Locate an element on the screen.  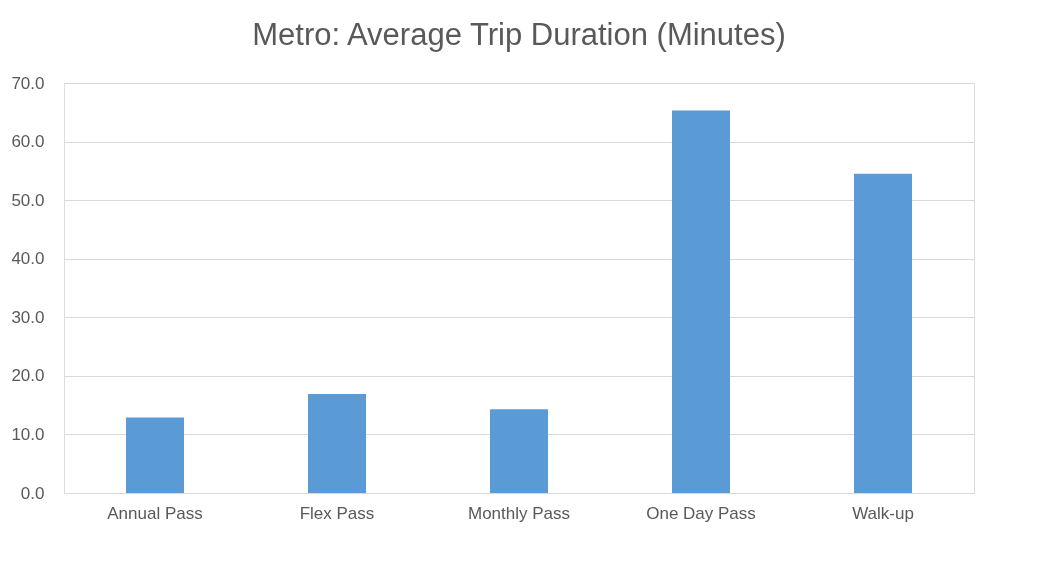
x-tick-label: Monthly Pass is located at coordinates (519, 513).